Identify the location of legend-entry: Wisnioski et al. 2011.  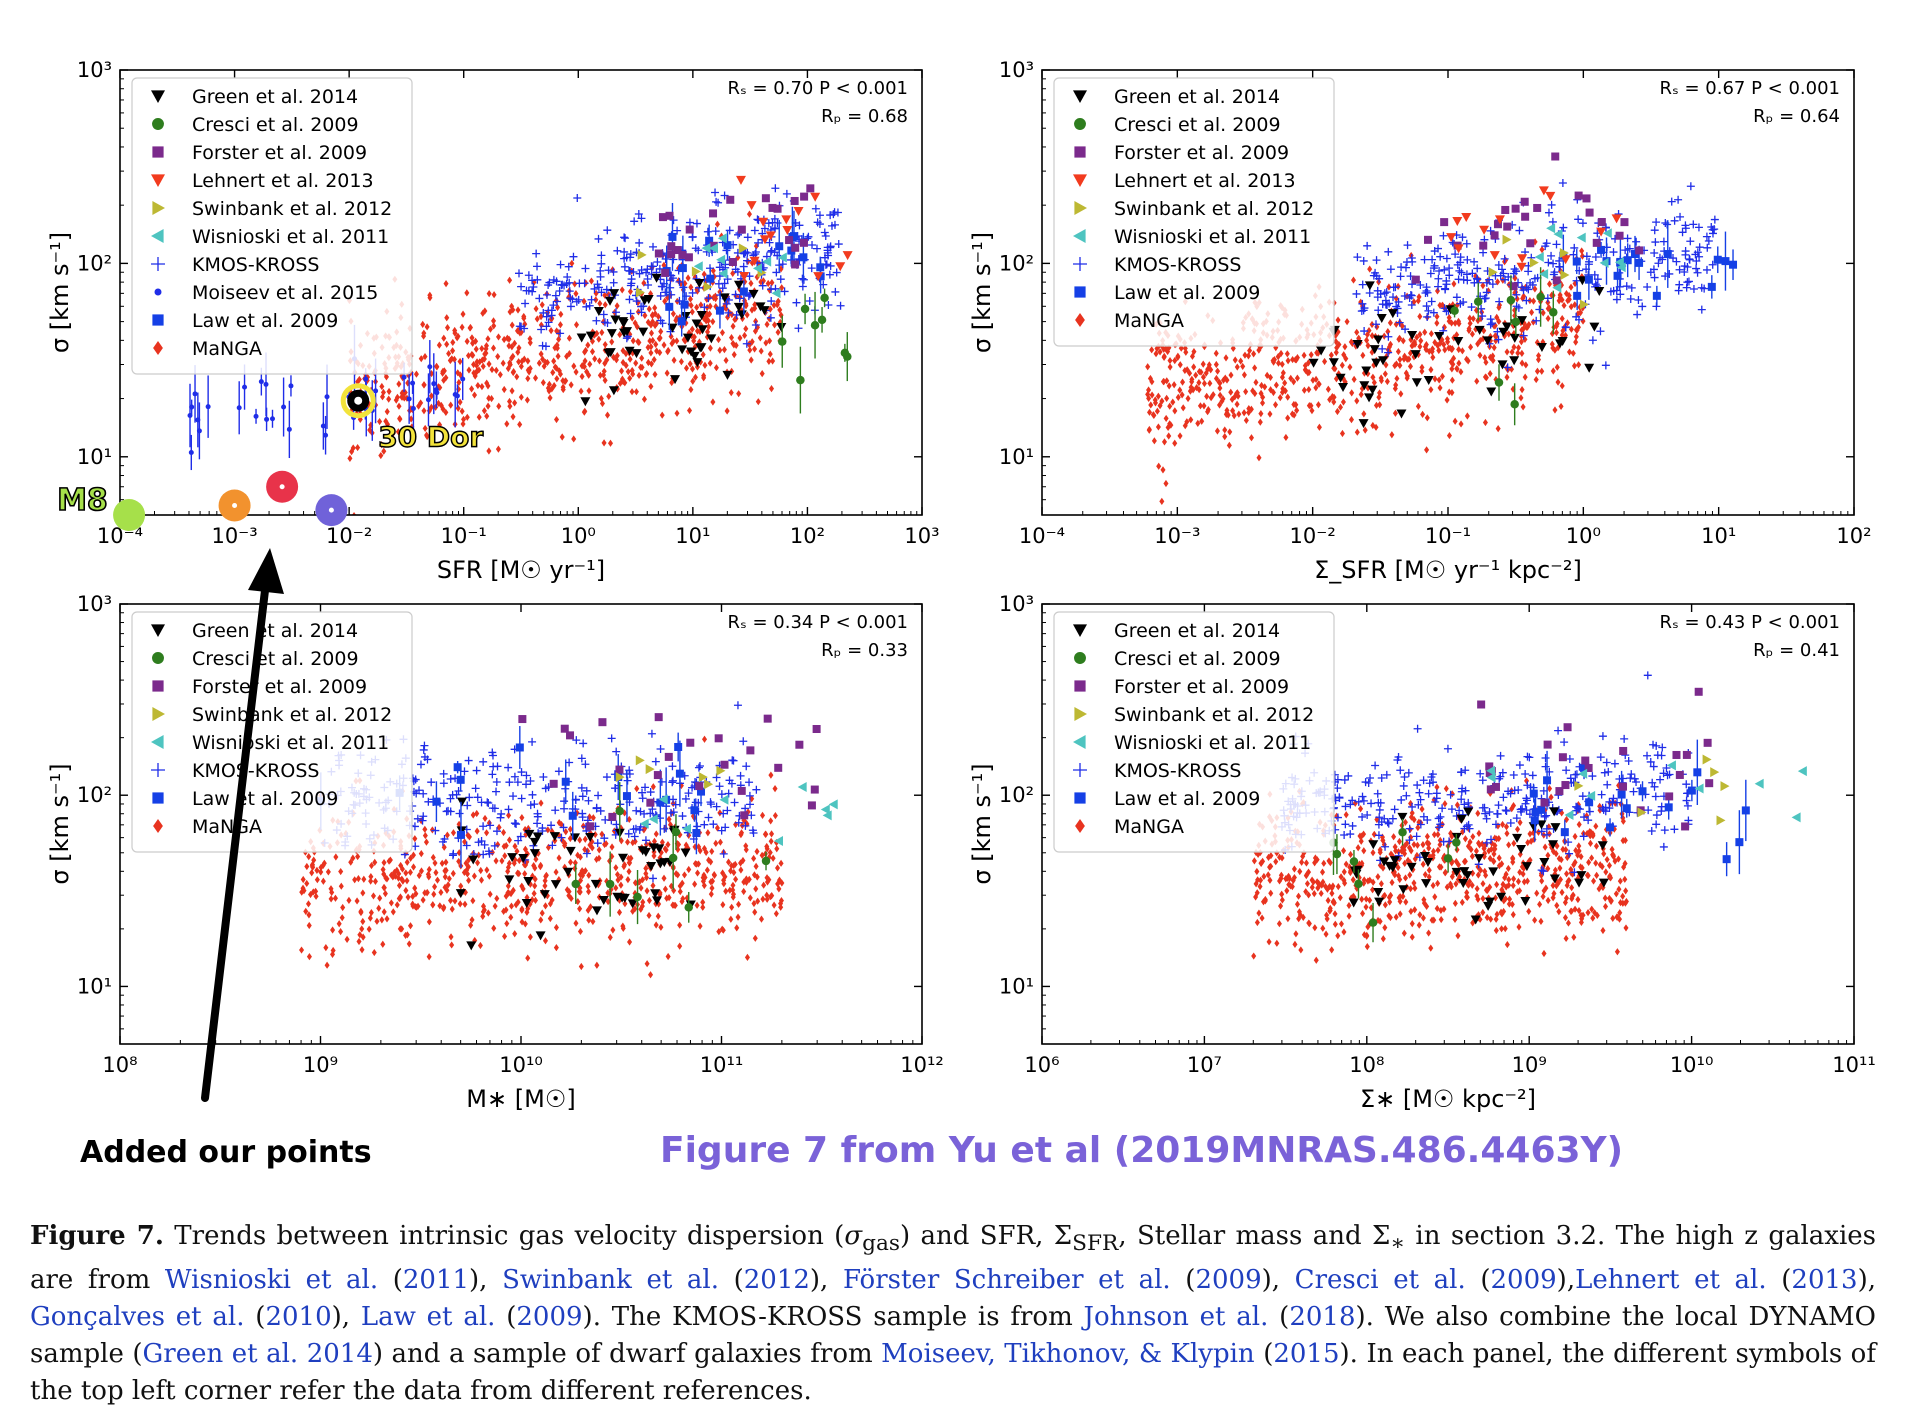
(290, 237).